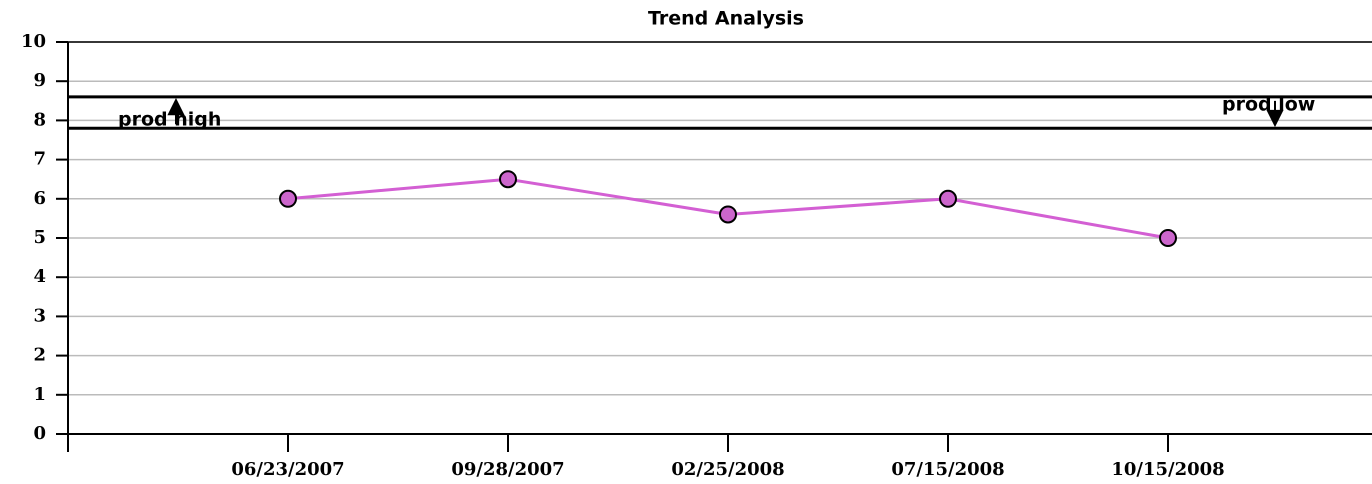 Image resolution: width=1372 pixels, height=484 pixels. I want to click on y-tick-label: 9, so click(39, 80).